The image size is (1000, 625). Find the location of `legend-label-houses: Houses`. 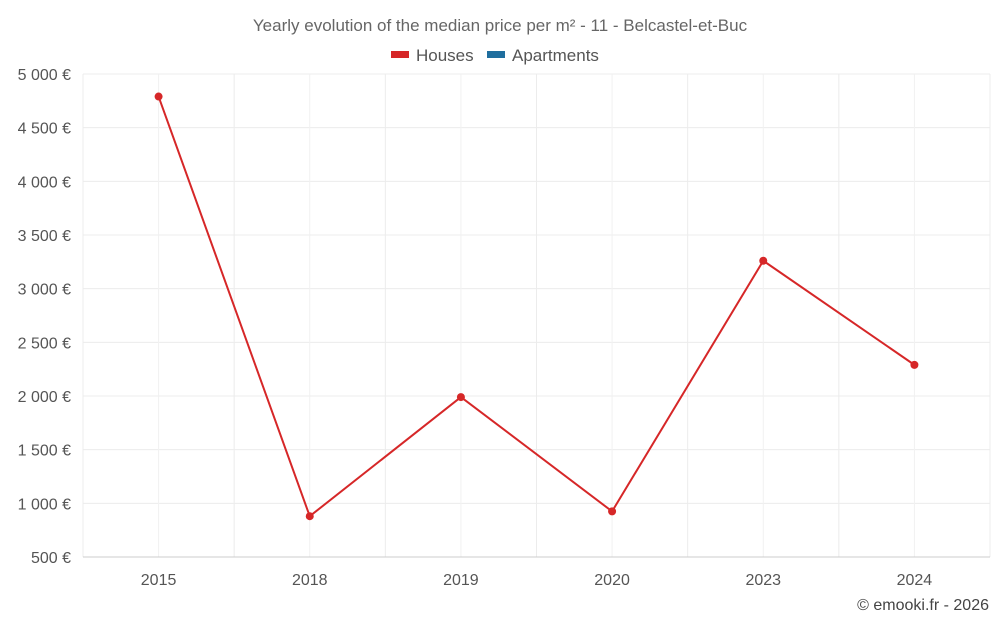

legend-label-houses: Houses is located at coordinates (445, 55).